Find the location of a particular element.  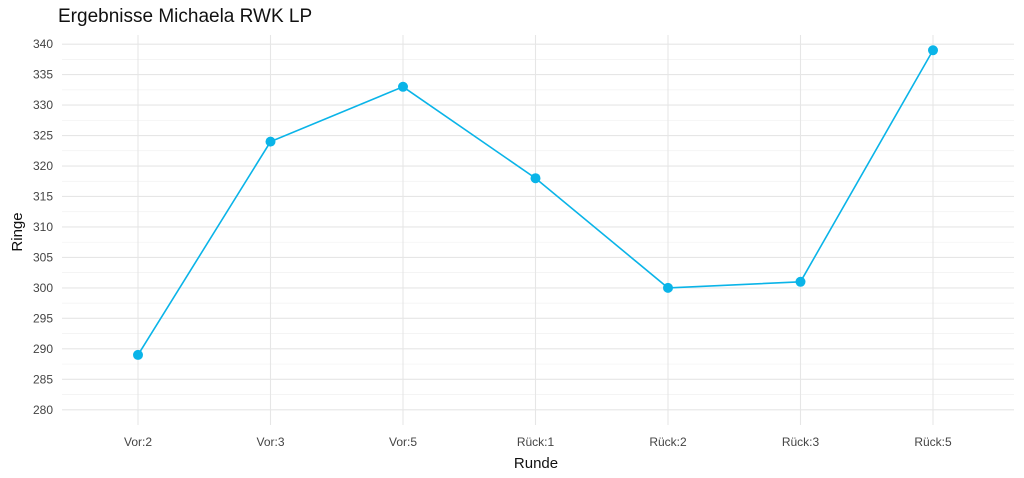

y-tick-label: 340 is located at coordinates (43, 44).